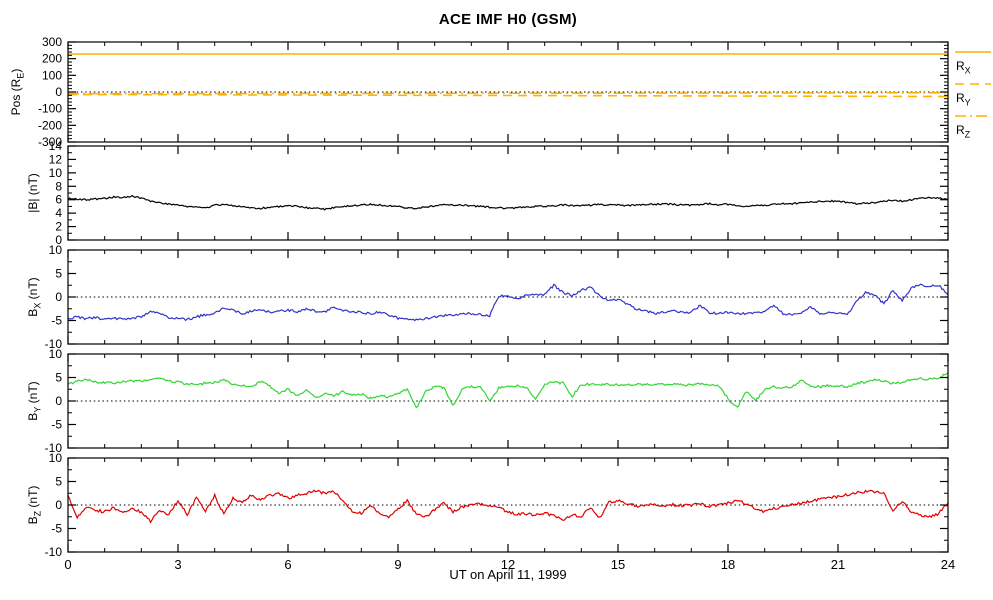  I want to click on y-axis-label-bx: BX (nT), so click(34, 297).